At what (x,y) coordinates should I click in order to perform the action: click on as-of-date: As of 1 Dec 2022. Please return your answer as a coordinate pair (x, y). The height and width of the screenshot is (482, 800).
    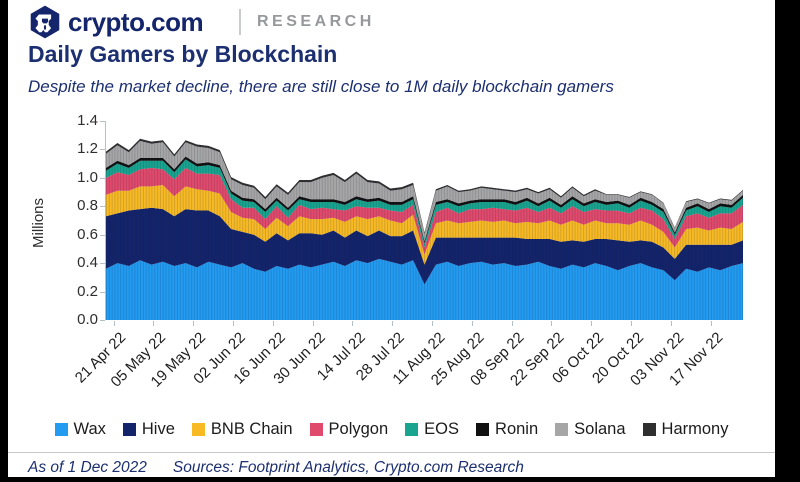
    Looking at the image, I should click on (87, 467).